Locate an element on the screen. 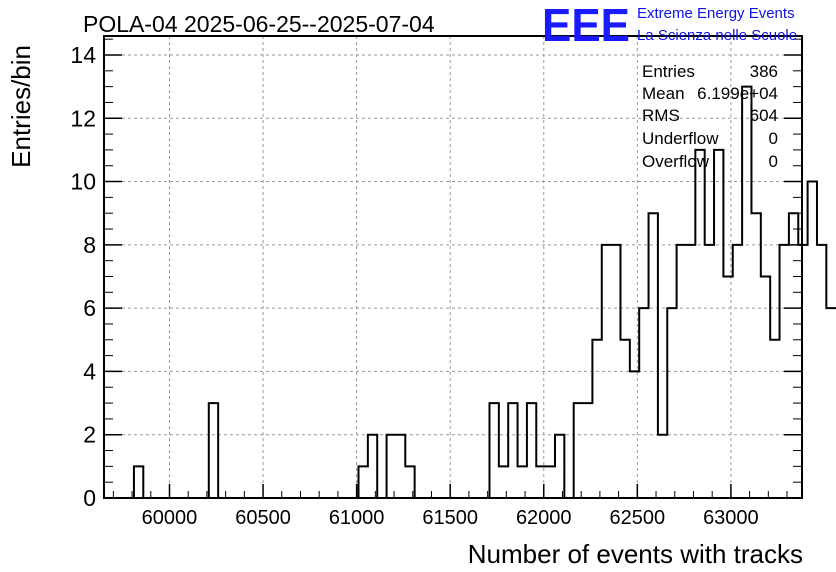 The image size is (836, 572). y-tick-label: 14 is located at coordinates (83, 55).